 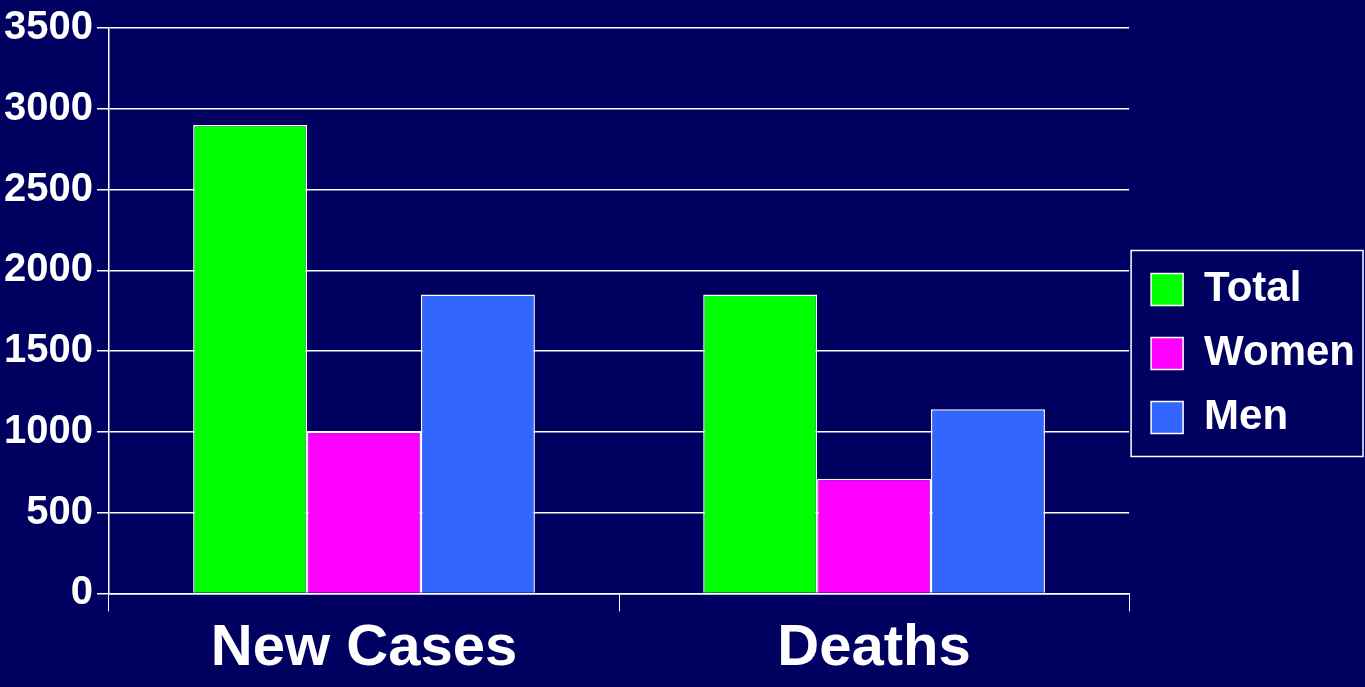 What do you see at coordinates (1246, 415) in the screenshot?
I see `legend-label: Men` at bounding box center [1246, 415].